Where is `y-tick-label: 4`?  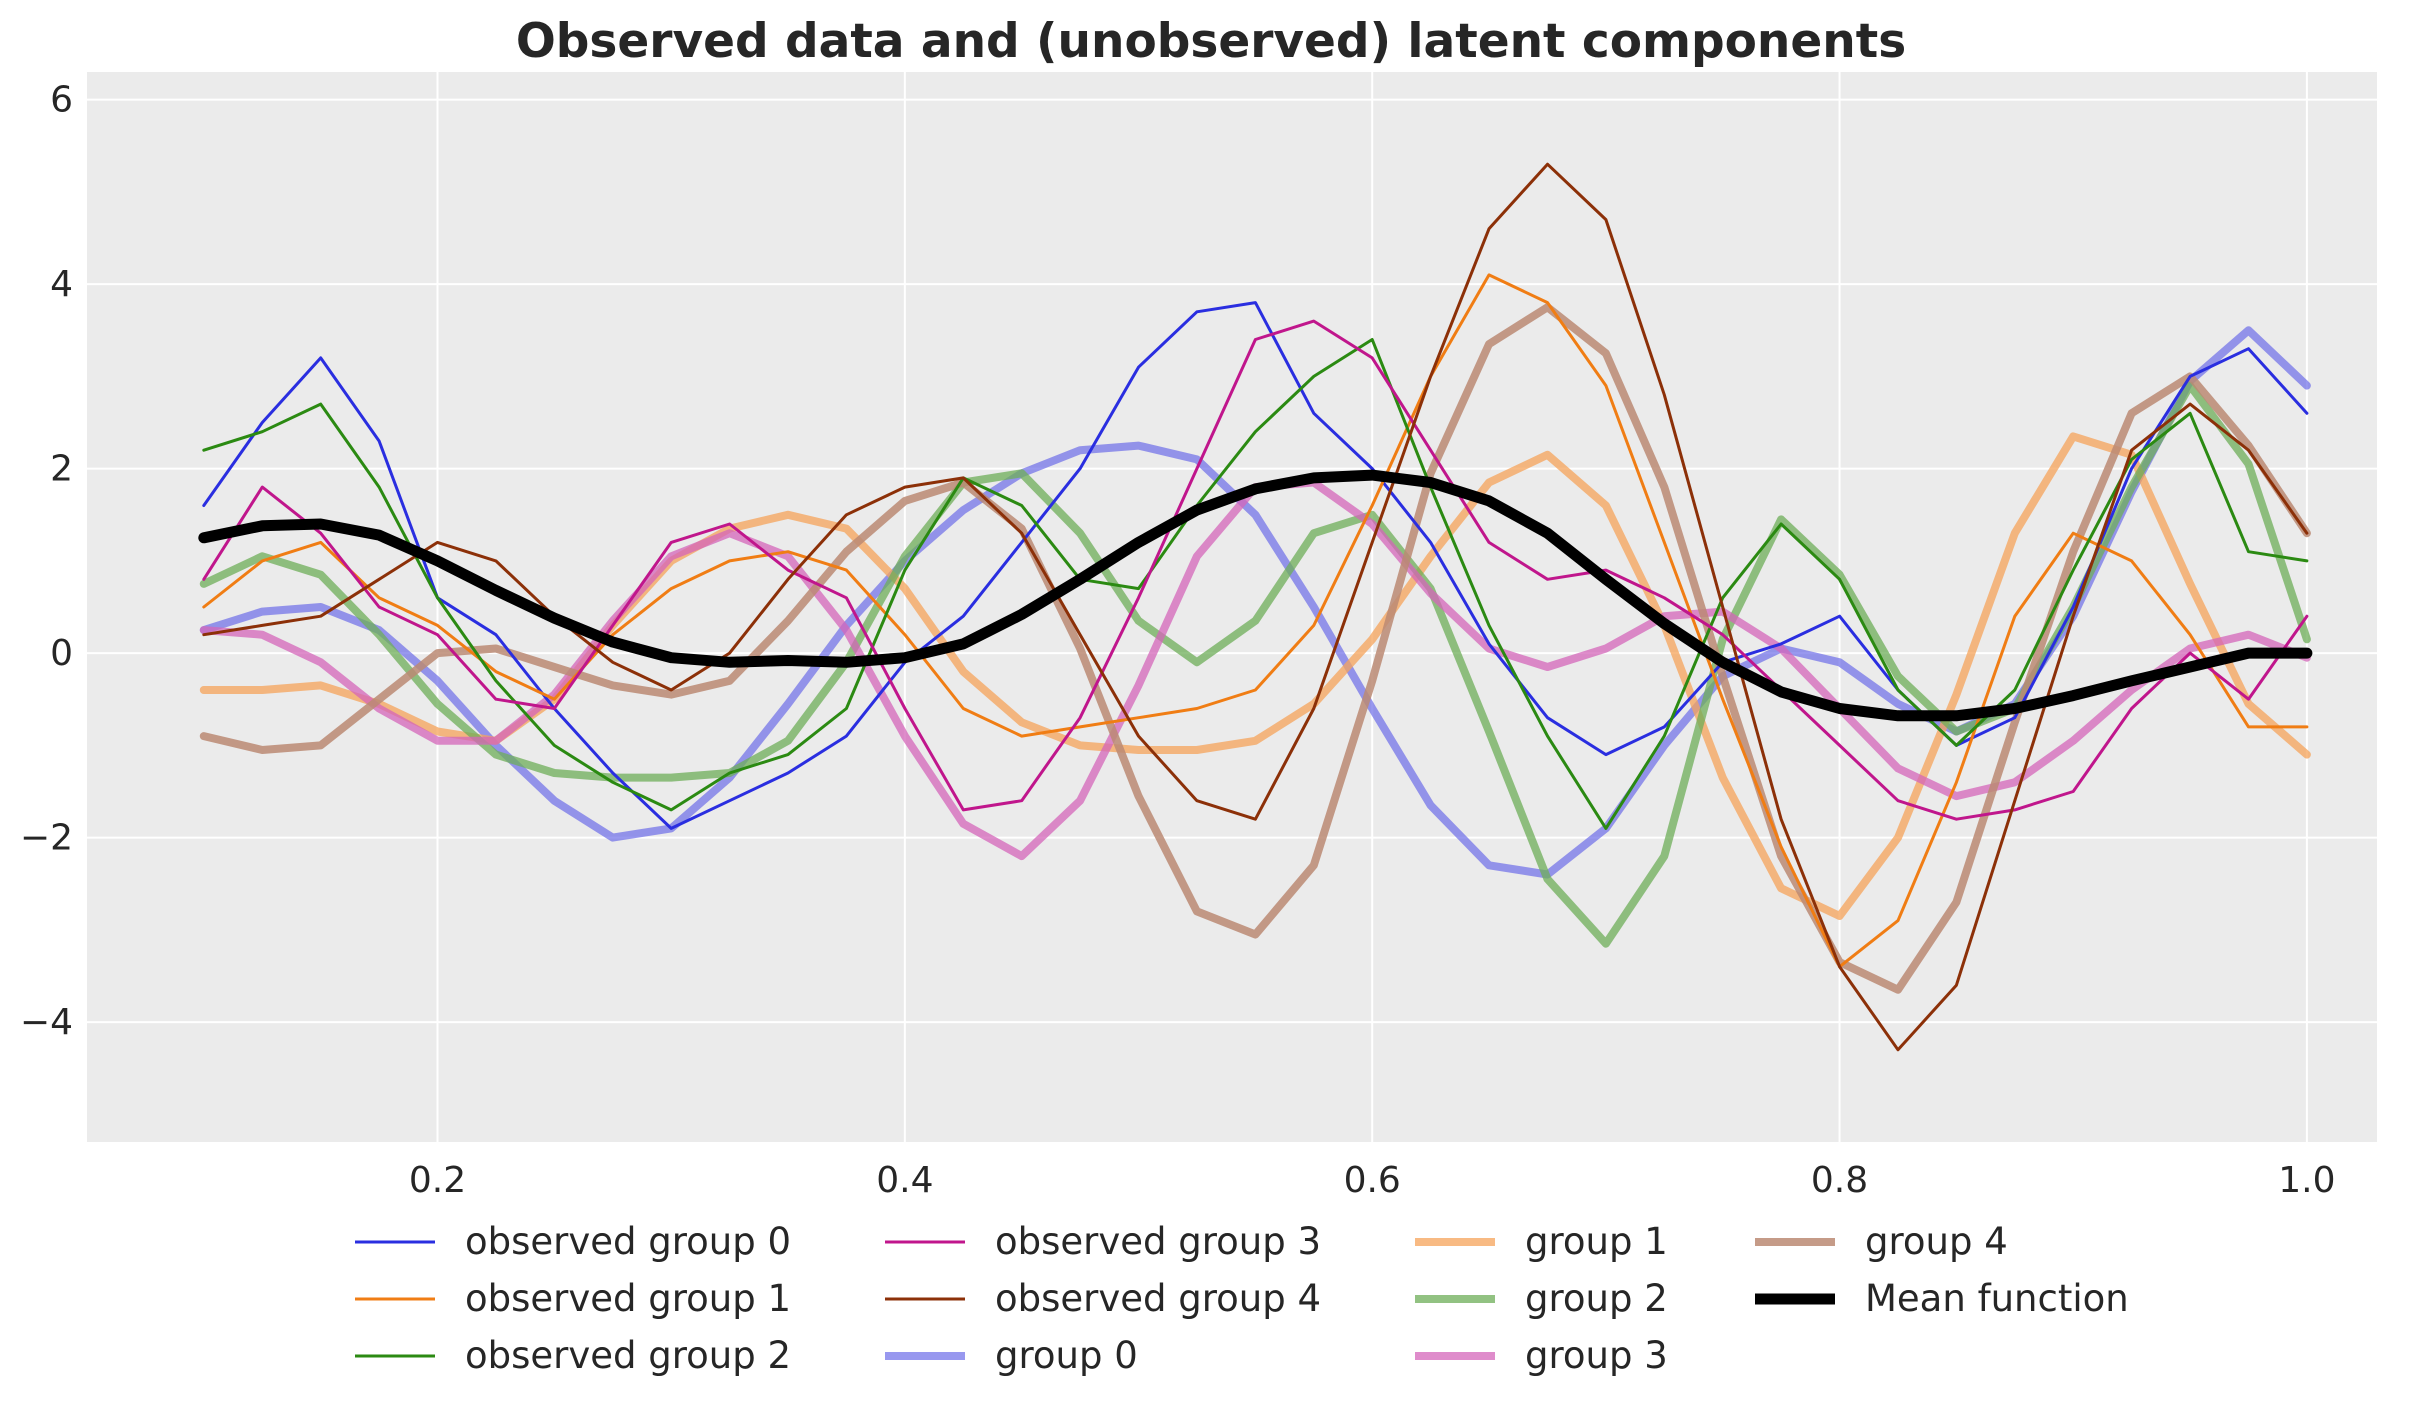 y-tick-label: 4 is located at coordinates (61, 284).